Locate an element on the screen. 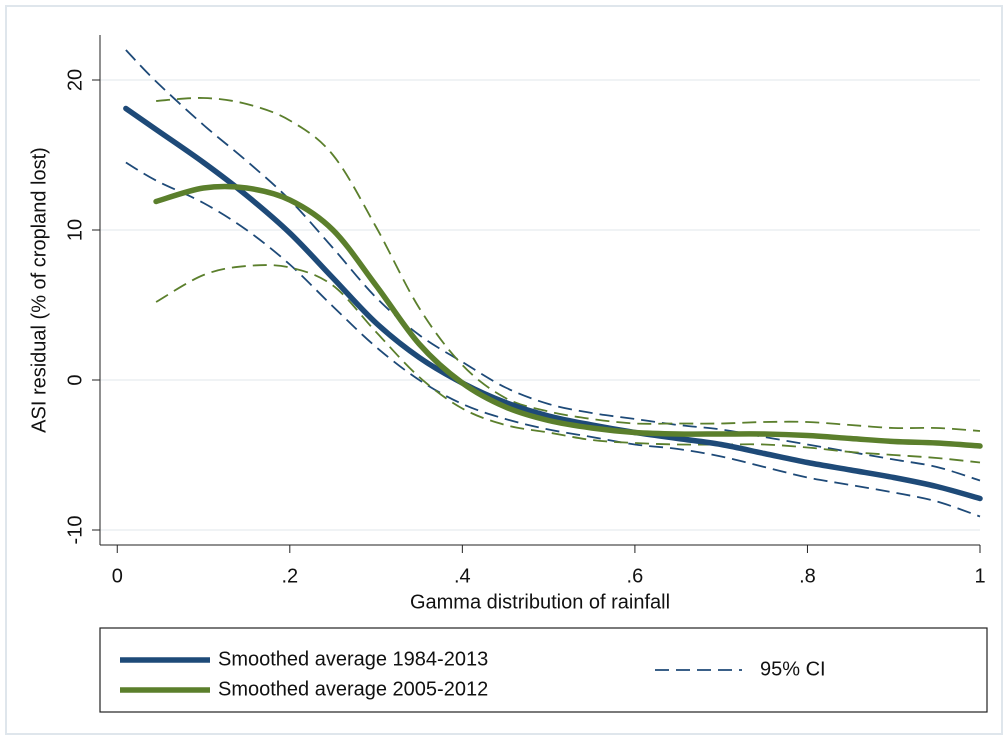 This screenshot has width=1008, height=740. y-tick-label: 20 is located at coordinates (75, 80).